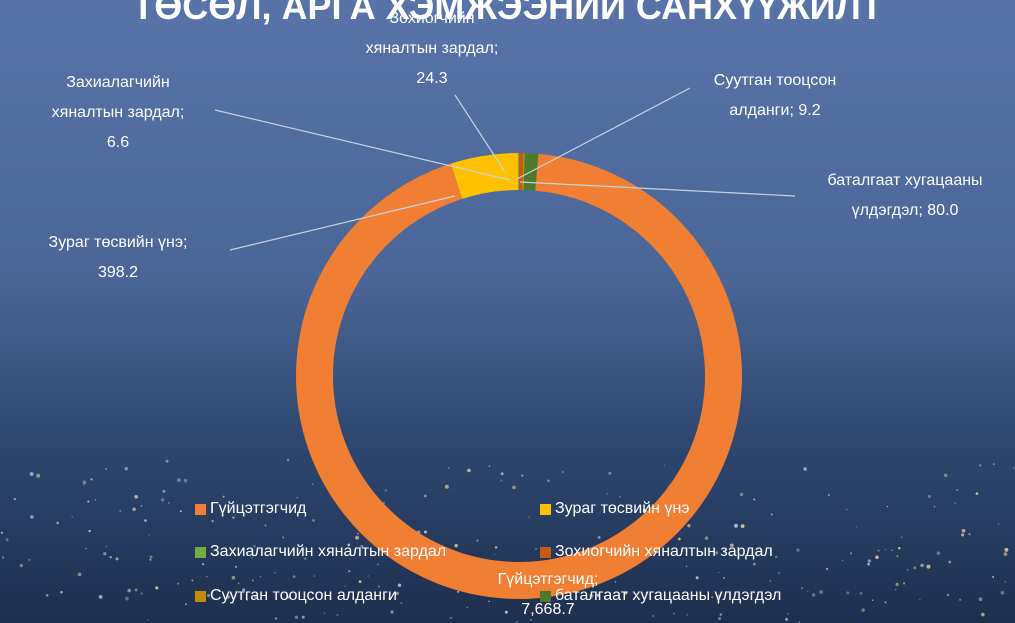 The width and height of the screenshot is (1015, 623). I want to click on legend-entry: Зураг төсвийн үнэ, so click(614, 509).